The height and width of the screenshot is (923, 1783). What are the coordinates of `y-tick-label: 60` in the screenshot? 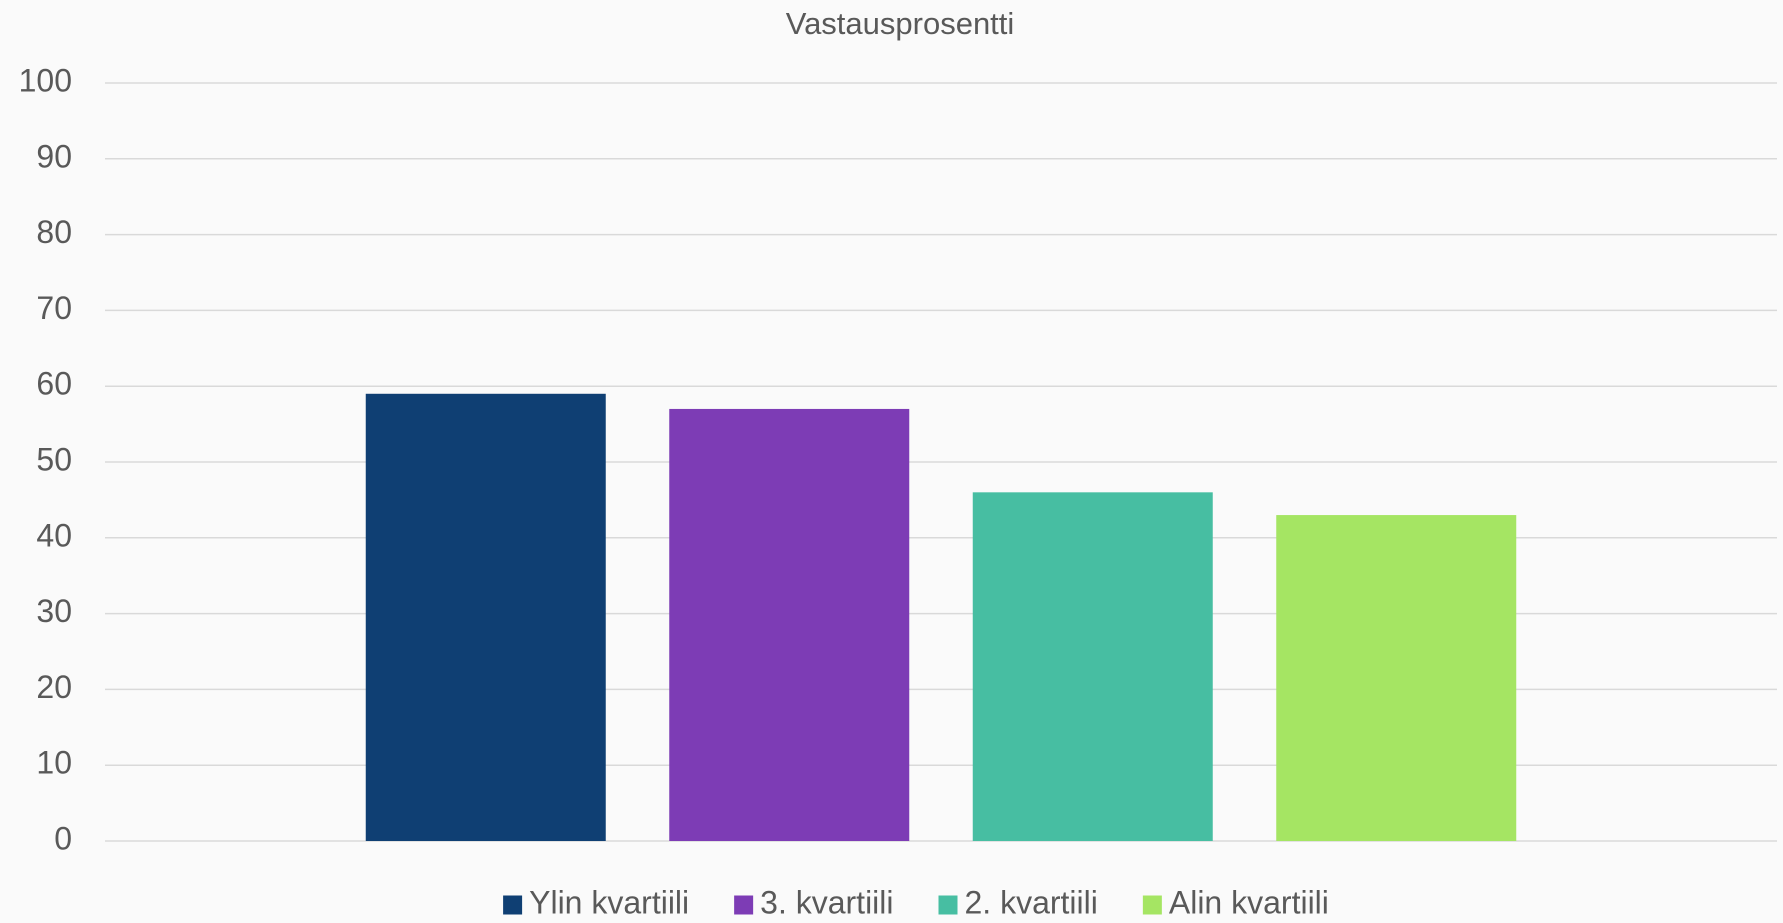 It's located at (54, 384).